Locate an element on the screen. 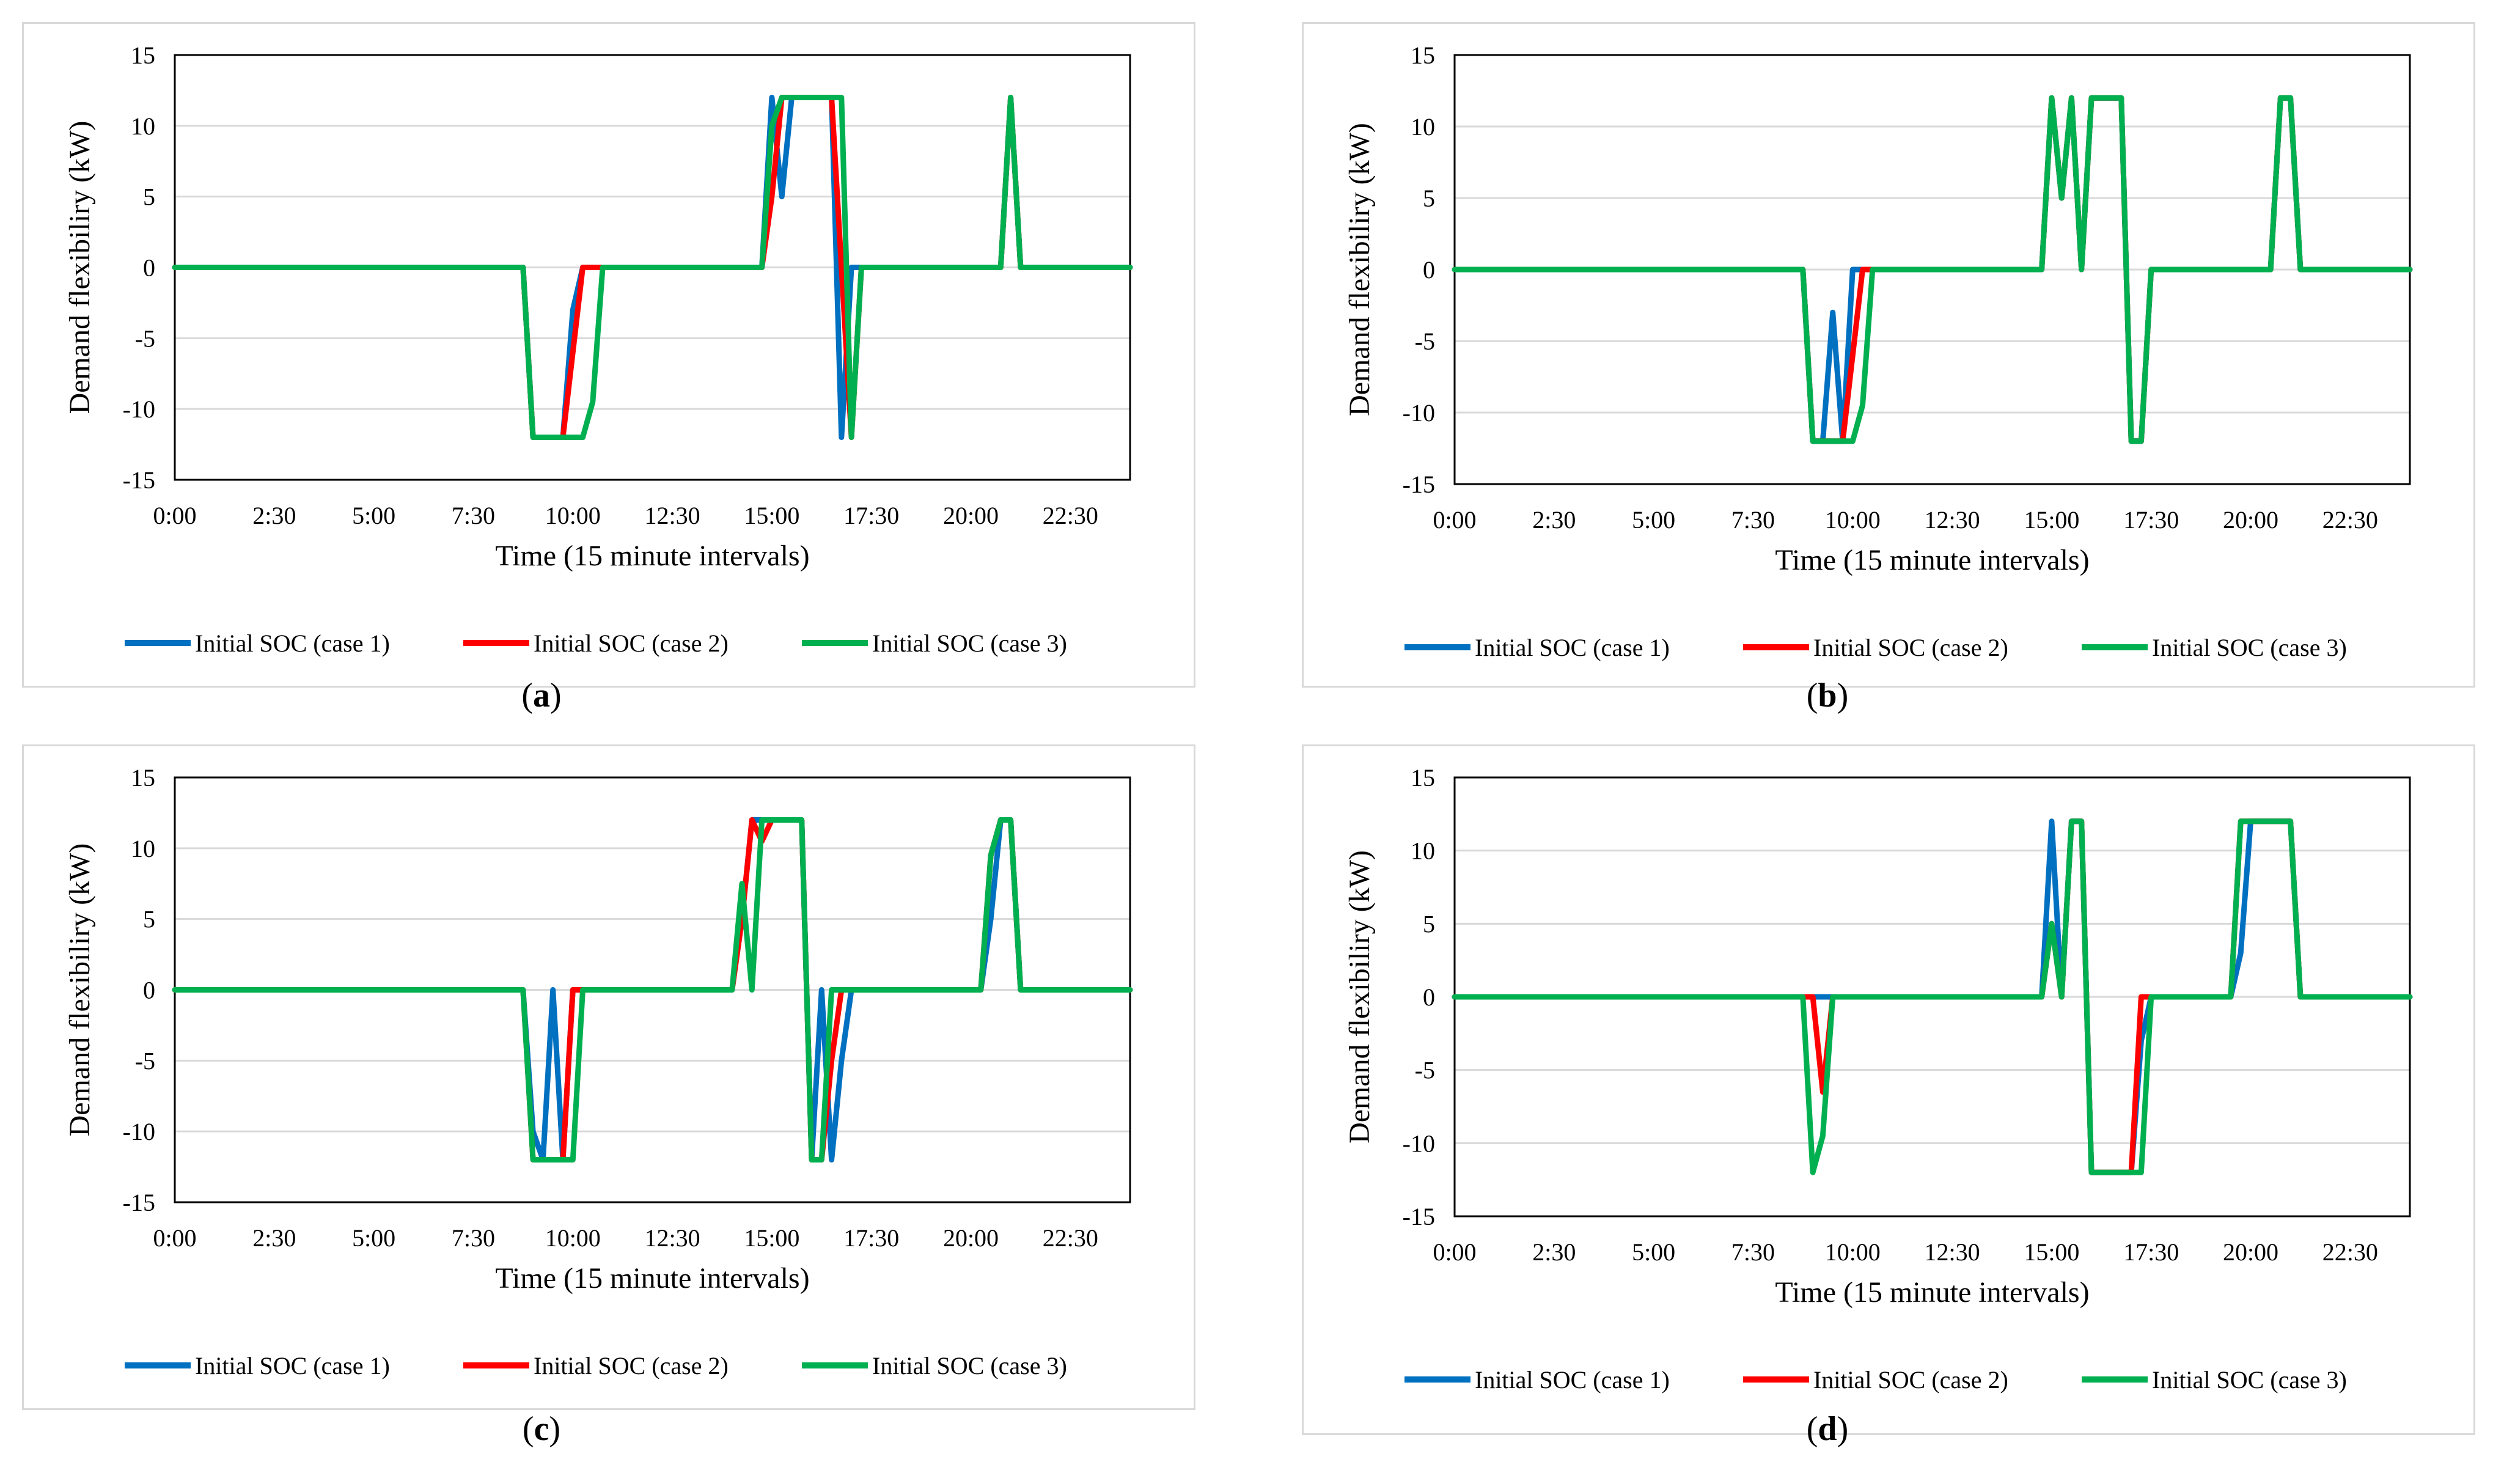 The image size is (2493, 1484). panel-caption-a: (a) is located at coordinates (541, 695).